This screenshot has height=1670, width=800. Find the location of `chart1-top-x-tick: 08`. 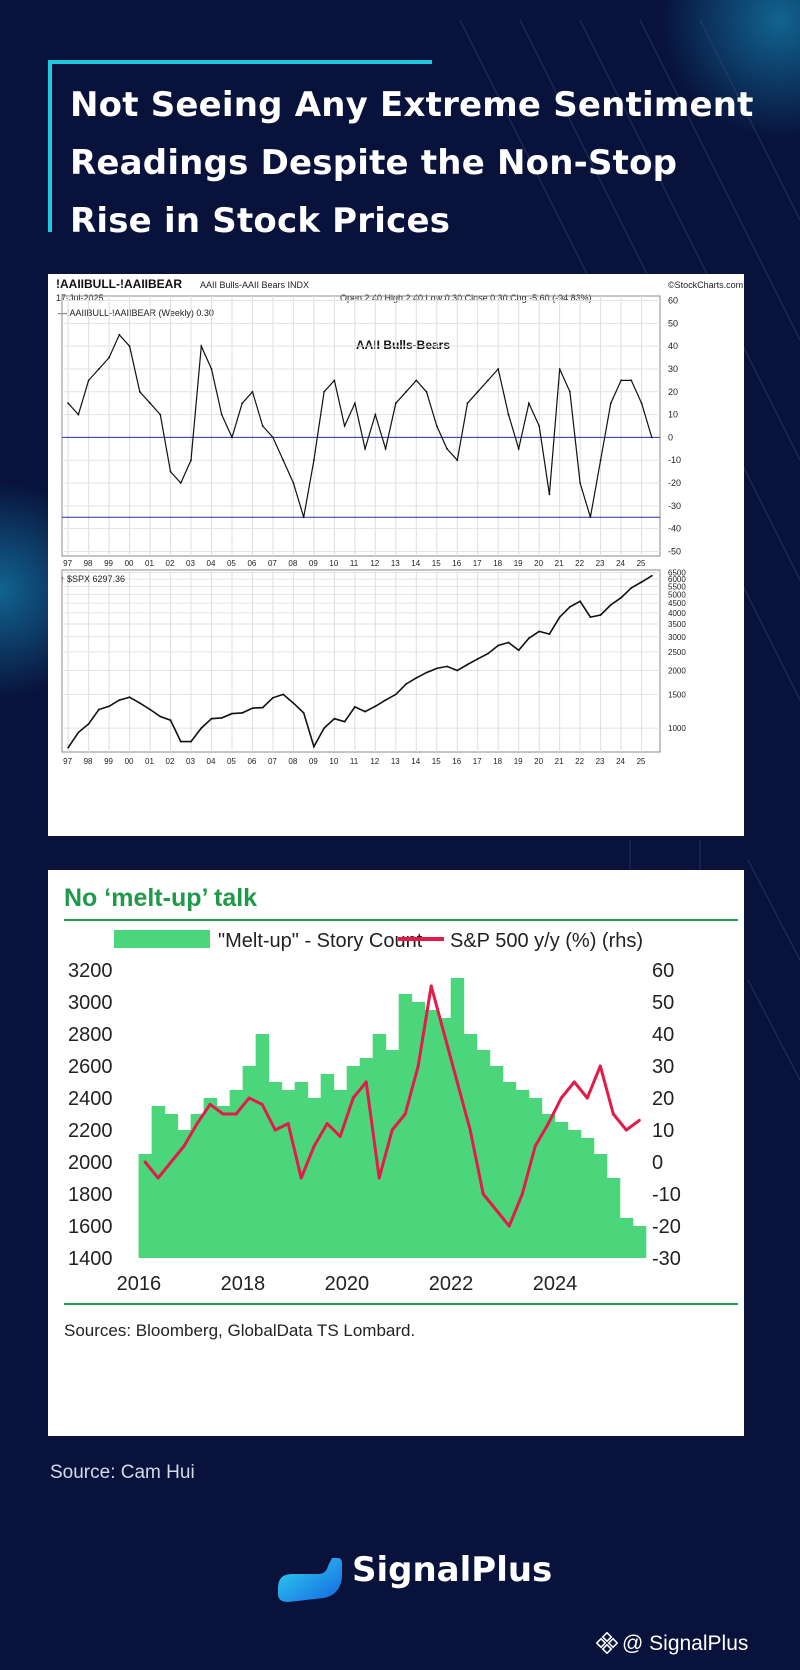

chart1-top-x-tick: 08 is located at coordinates (292, 563).